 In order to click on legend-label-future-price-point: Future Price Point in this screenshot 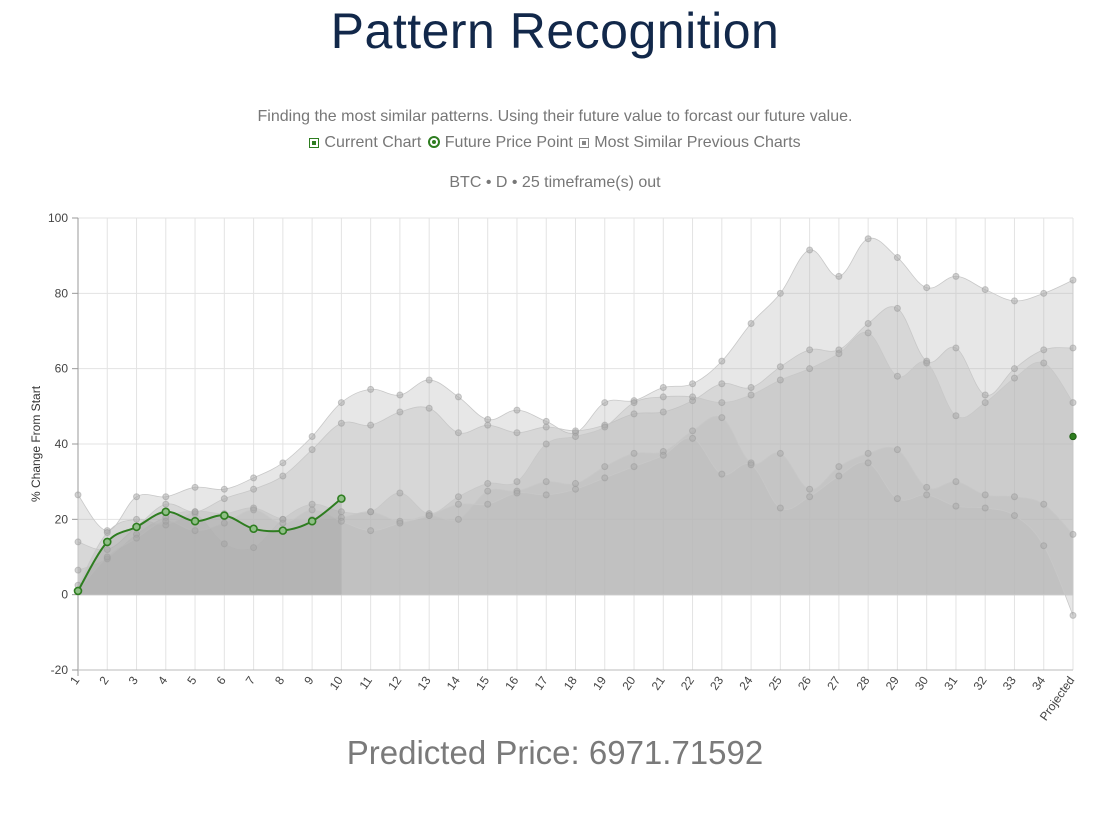, I will do `click(508, 142)`.